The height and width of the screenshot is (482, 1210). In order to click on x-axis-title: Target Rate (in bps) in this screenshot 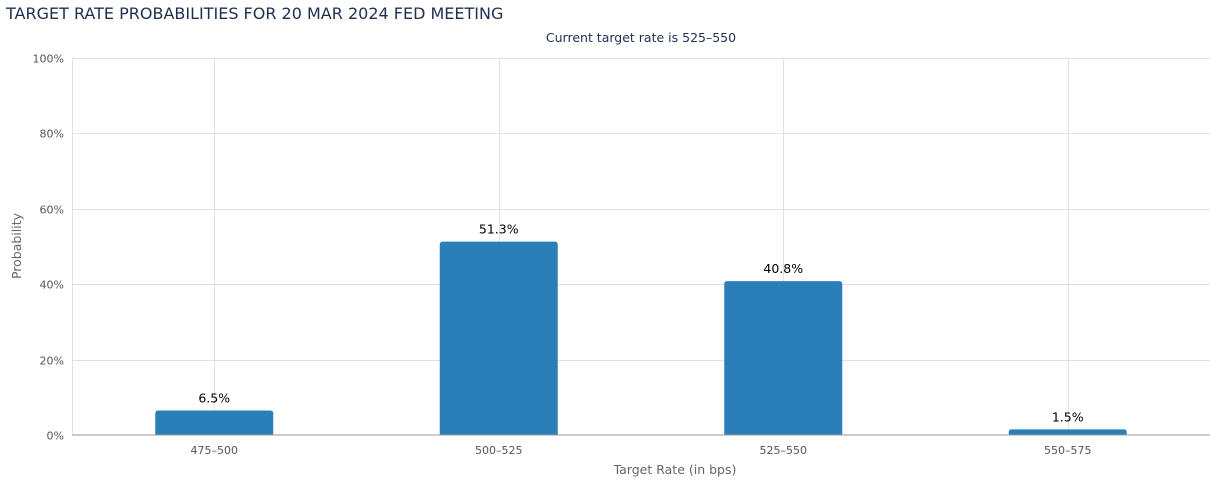, I will do `click(675, 469)`.